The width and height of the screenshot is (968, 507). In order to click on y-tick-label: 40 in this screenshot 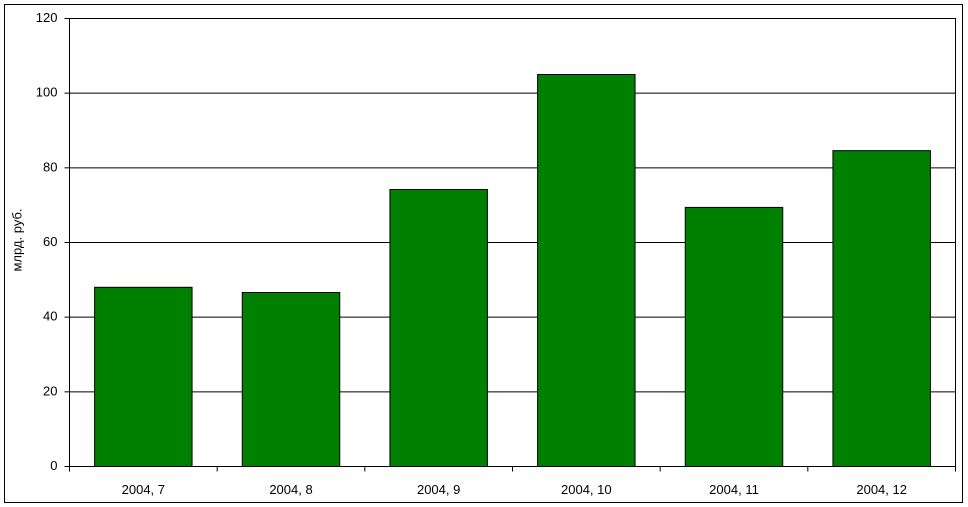, I will do `click(50, 316)`.